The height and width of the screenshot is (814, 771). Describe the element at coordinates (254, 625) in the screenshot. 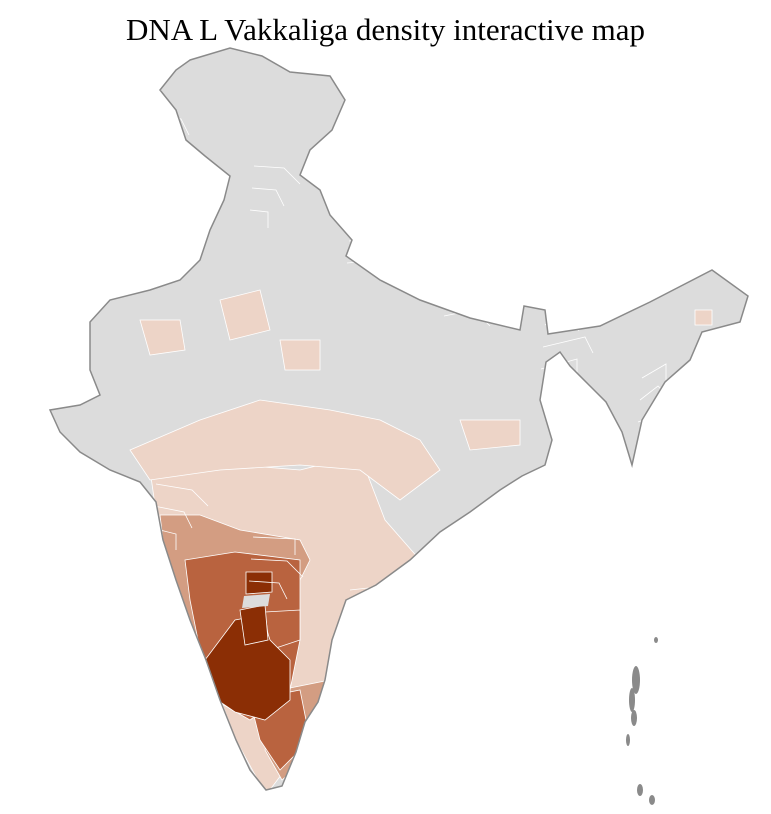

I see `central-karnataka-darkest` at that location.